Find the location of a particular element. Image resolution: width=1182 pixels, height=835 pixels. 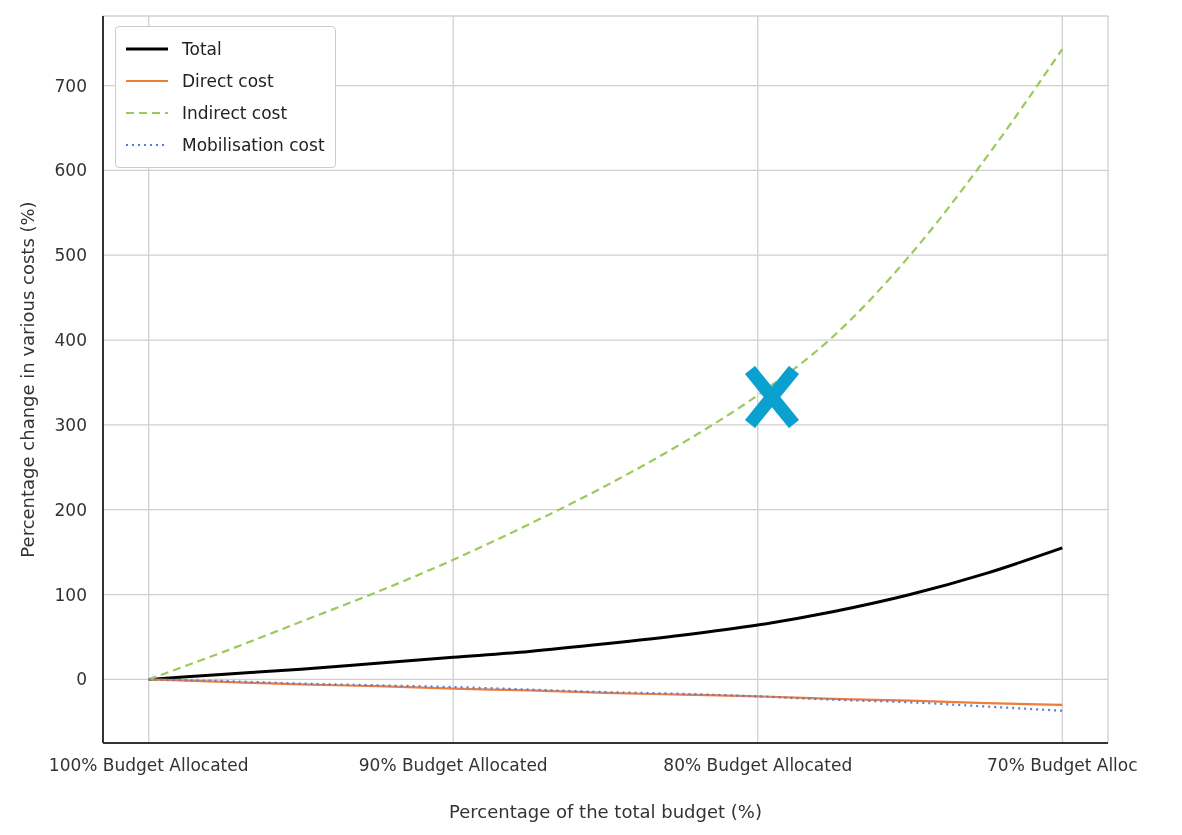

x-axis-title: Percentage of the total budget (%) is located at coordinates (605, 811).